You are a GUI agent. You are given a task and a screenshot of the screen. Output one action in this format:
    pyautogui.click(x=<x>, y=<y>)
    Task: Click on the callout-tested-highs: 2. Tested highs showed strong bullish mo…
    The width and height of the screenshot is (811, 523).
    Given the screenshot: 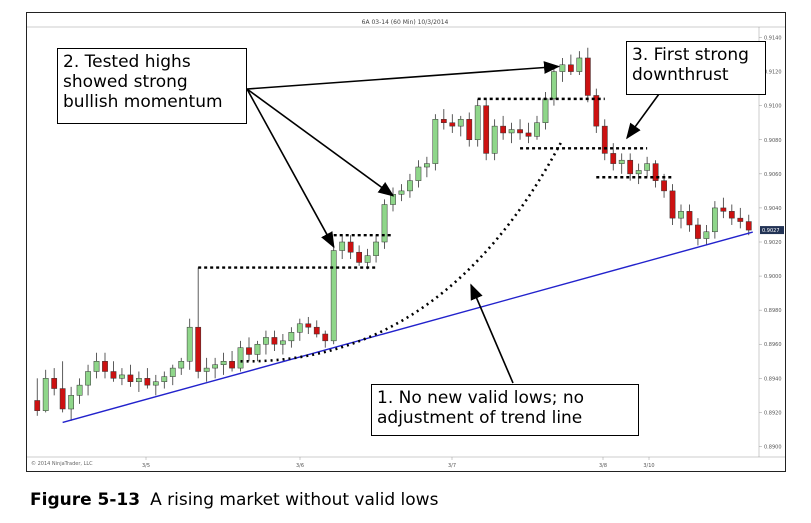 What is the action you would take?
    pyautogui.click(x=152, y=86)
    